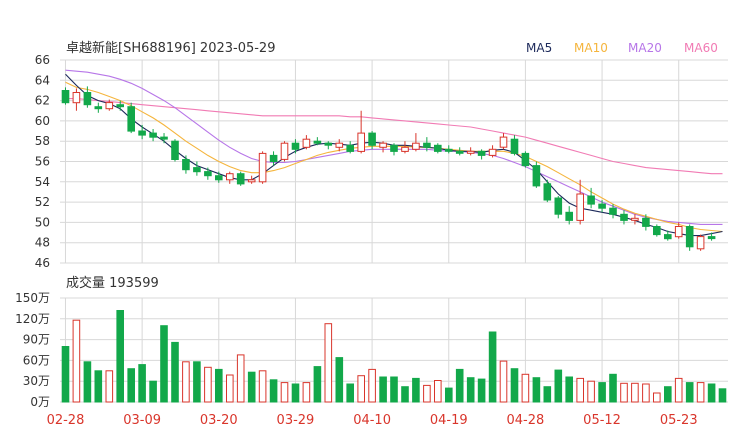 This screenshot has height=440, width=740. What do you see at coordinates (42, 80) in the screenshot?
I see `price-tick-label: 64` at bounding box center [42, 80].